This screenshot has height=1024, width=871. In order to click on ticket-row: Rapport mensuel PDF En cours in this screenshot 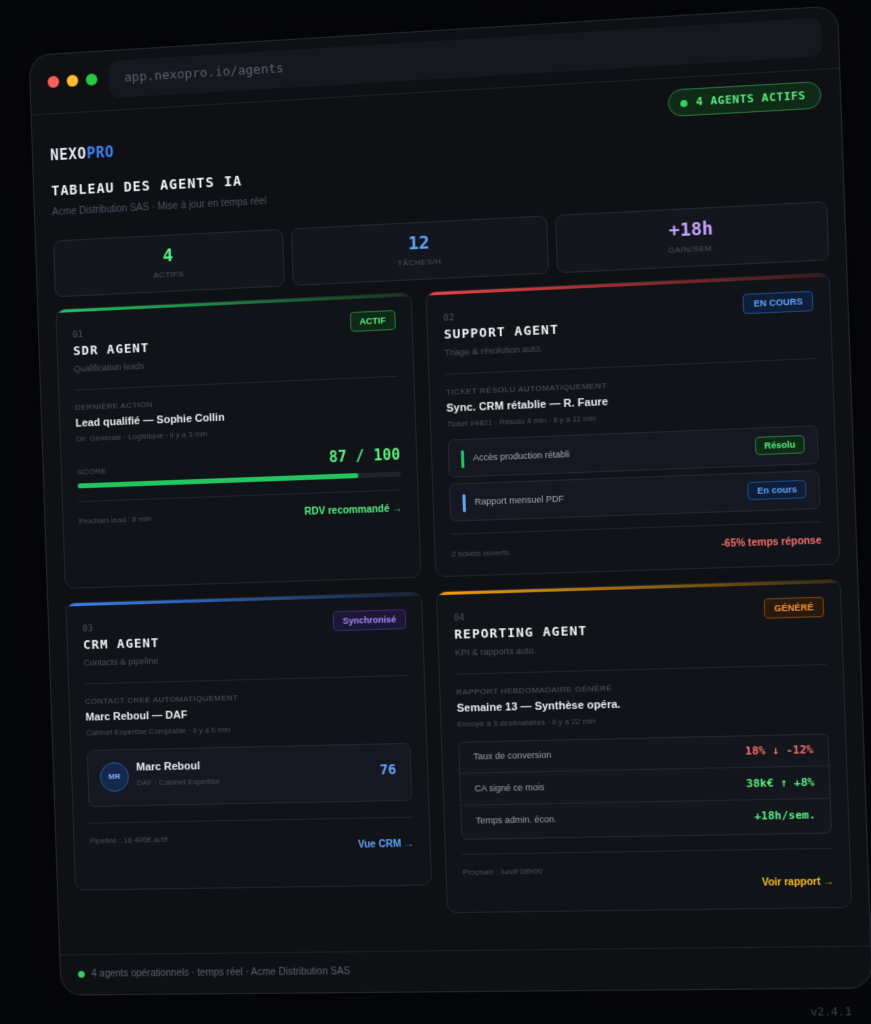, I will do `click(634, 496)`.